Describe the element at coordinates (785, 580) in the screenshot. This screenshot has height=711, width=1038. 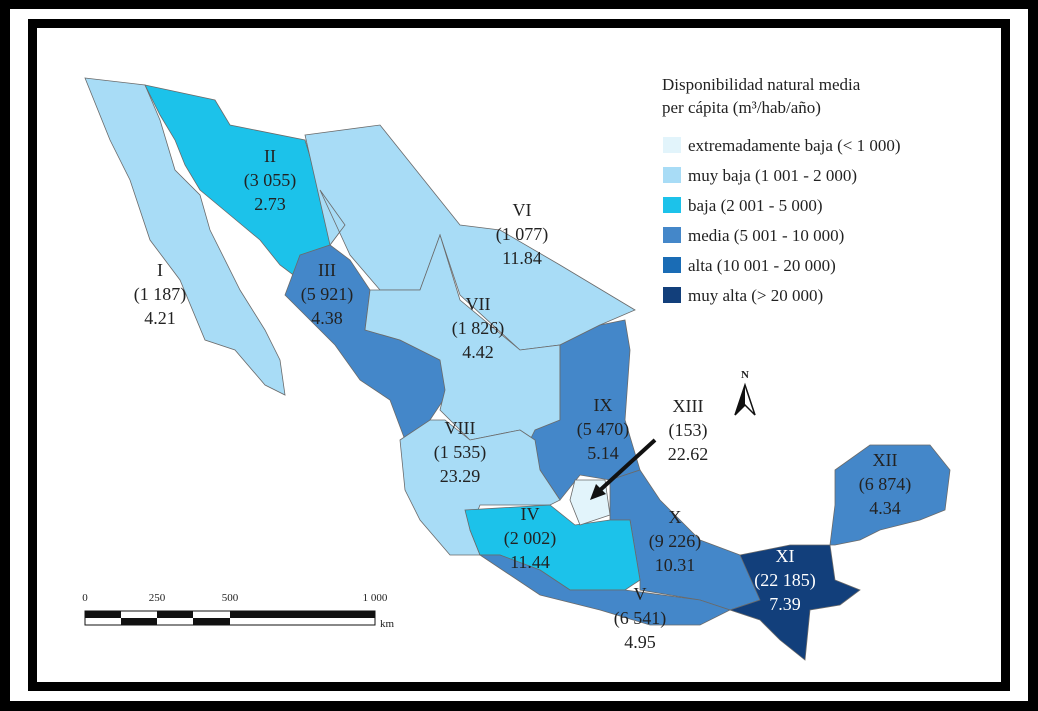
I see `region-label: (22 185)` at that location.